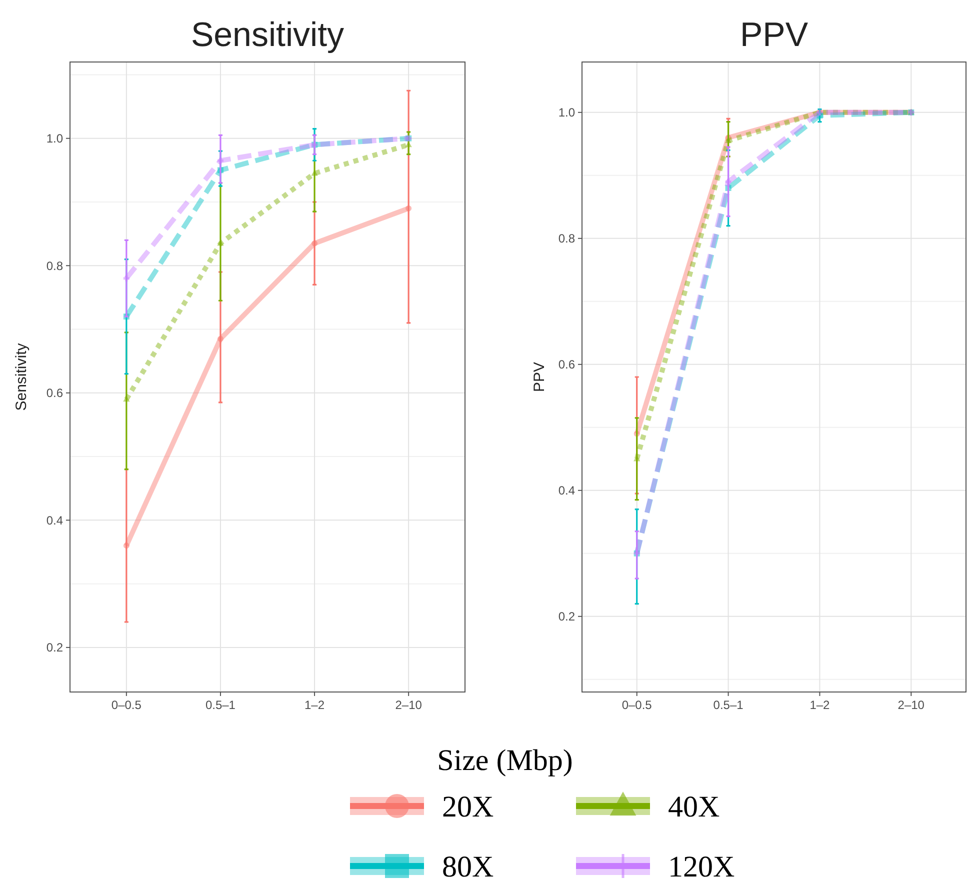  Describe the element at coordinates (774, 35) in the screenshot. I see `chart-title: PPV` at that location.